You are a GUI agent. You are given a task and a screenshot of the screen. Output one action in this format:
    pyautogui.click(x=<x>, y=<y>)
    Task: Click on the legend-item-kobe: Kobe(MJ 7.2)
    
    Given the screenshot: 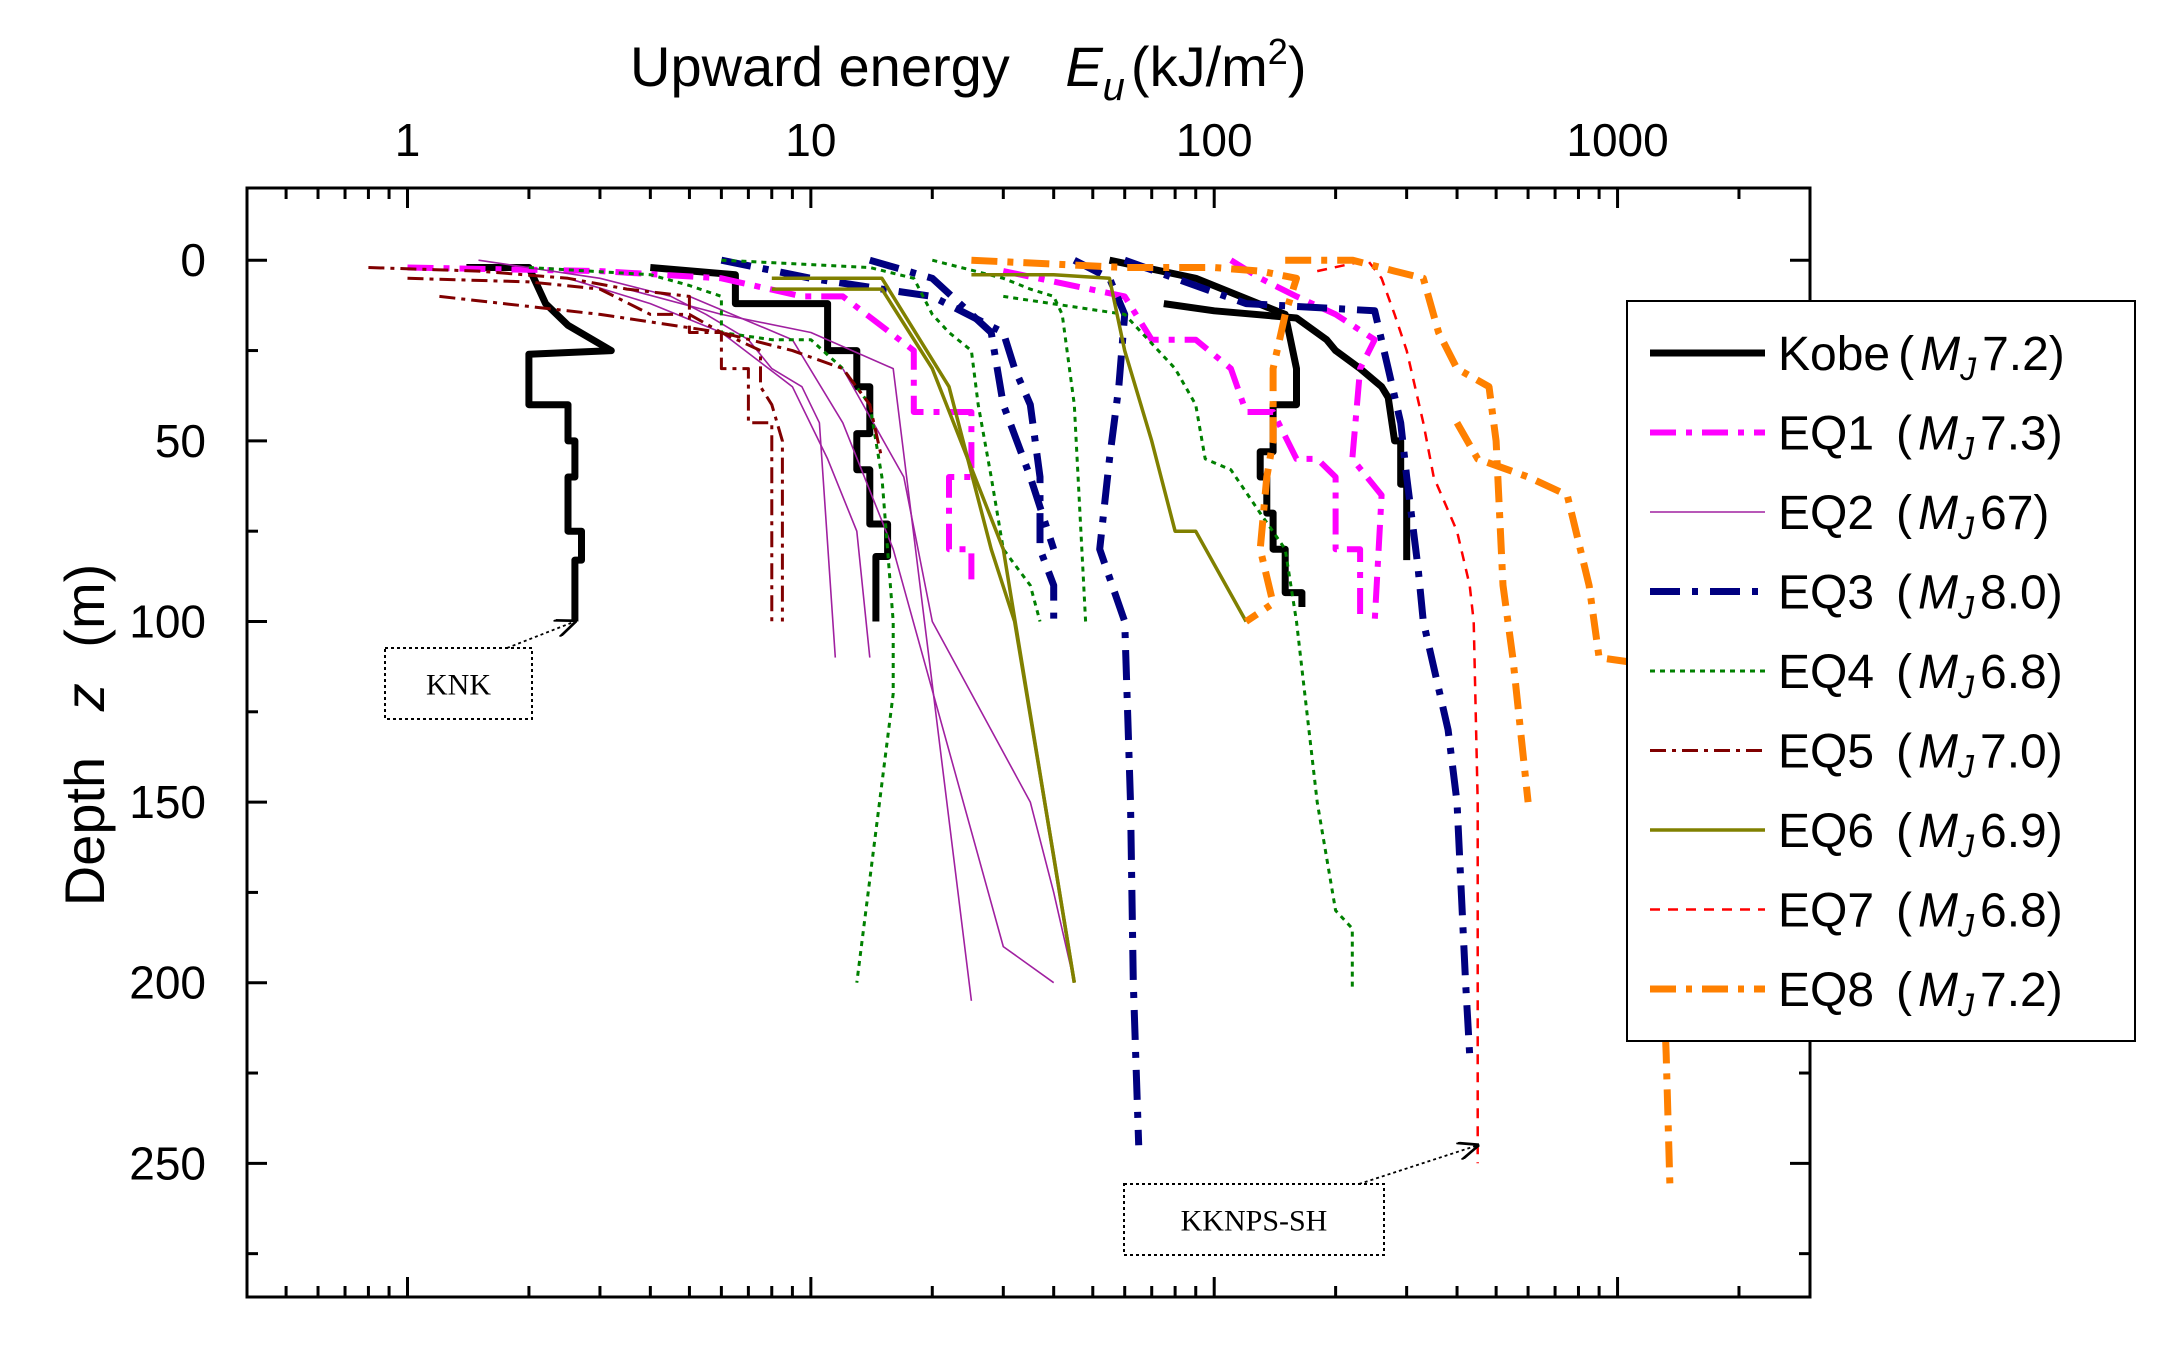 What is the action you would take?
    pyautogui.click(x=1857, y=357)
    